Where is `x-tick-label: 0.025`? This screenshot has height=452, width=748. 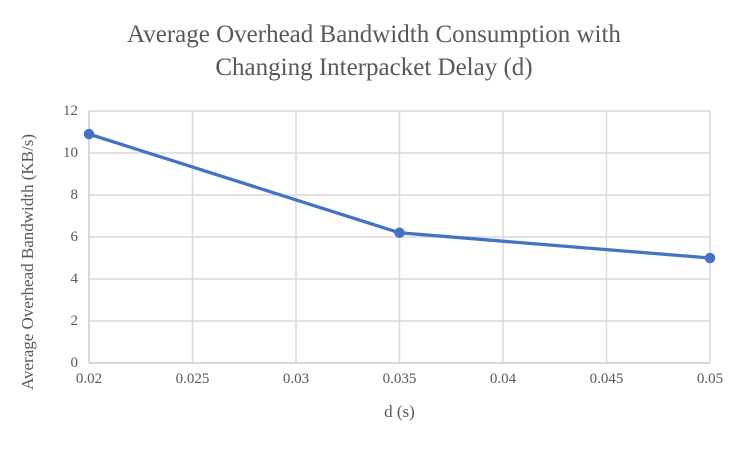
x-tick-label: 0.025 is located at coordinates (192, 379).